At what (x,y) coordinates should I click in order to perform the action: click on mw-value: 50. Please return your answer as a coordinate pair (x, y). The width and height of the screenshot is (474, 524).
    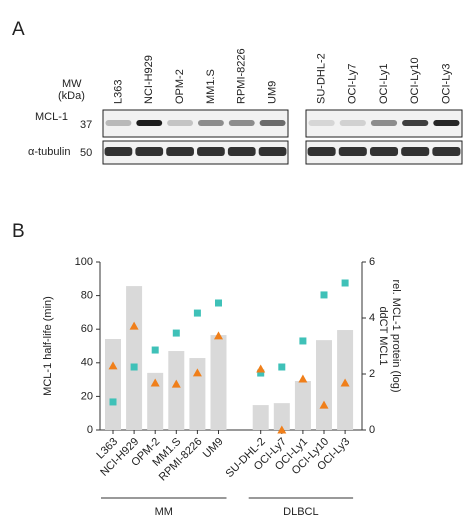
    Looking at the image, I should click on (86, 153).